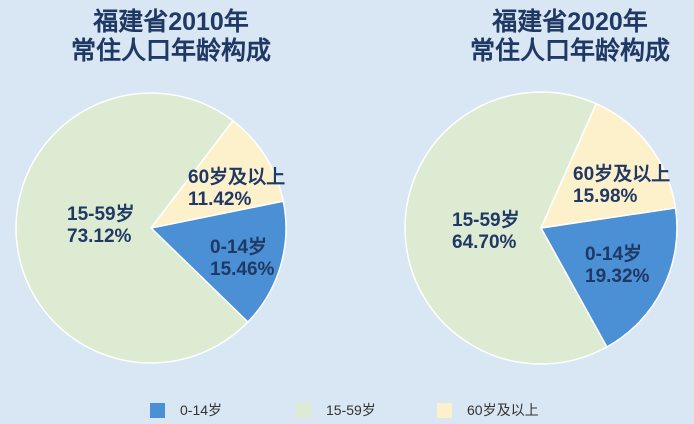 This screenshot has height=424, width=694. What do you see at coordinates (351, 410) in the screenshot?
I see `legend-label-15-59: 15-59岁` at bounding box center [351, 410].